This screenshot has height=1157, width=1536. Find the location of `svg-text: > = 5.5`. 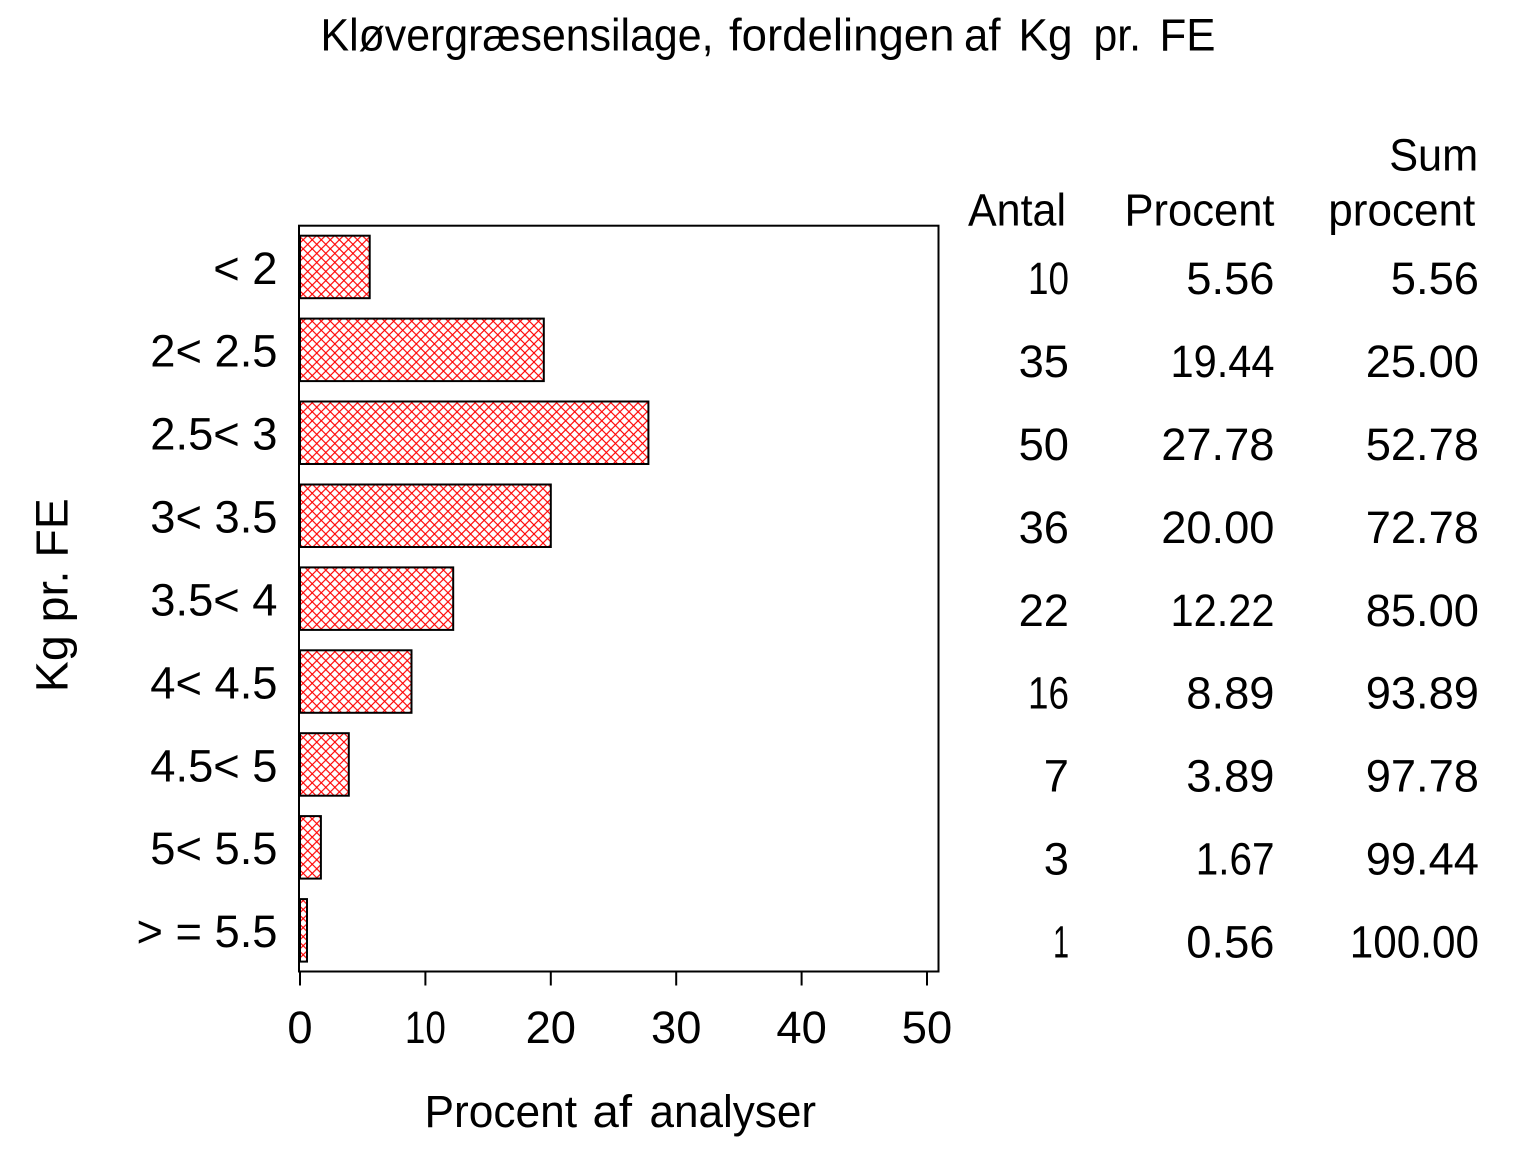

svg-text: > = 5.5 is located at coordinates (206, 931).